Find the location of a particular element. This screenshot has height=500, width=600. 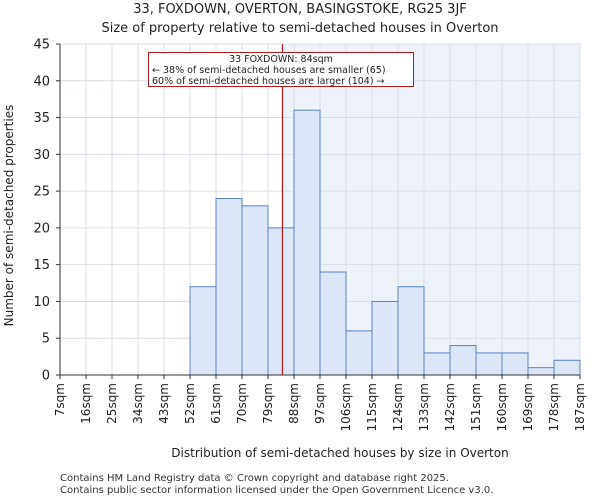

x-tick-label: 7sqm is located at coordinates (60, 399).